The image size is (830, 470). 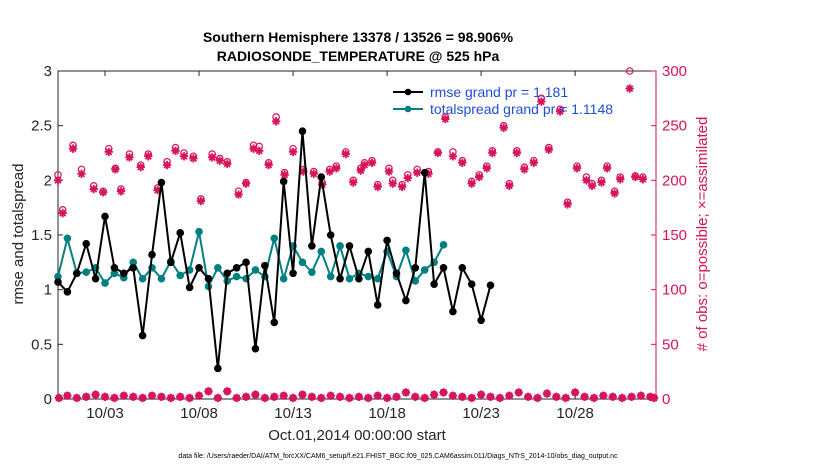 What do you see at coordinates (357, 435) in the screenshot?
I see `x-axis-label: Oct.01,2014 00:00:00 start` at bounding box center [357, 435].